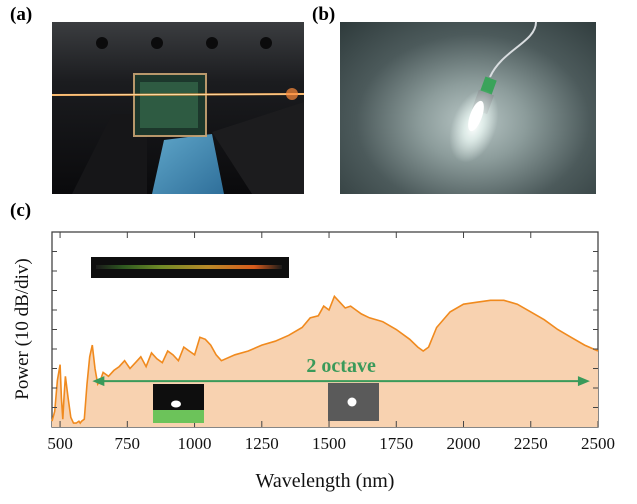 Image resolution: width=637 pixels, height=504 pixels. What do you see at coordinates (98, 381) in the screenshot?
I see `octave-arrow-head-left` at bounding box center [98, 381].